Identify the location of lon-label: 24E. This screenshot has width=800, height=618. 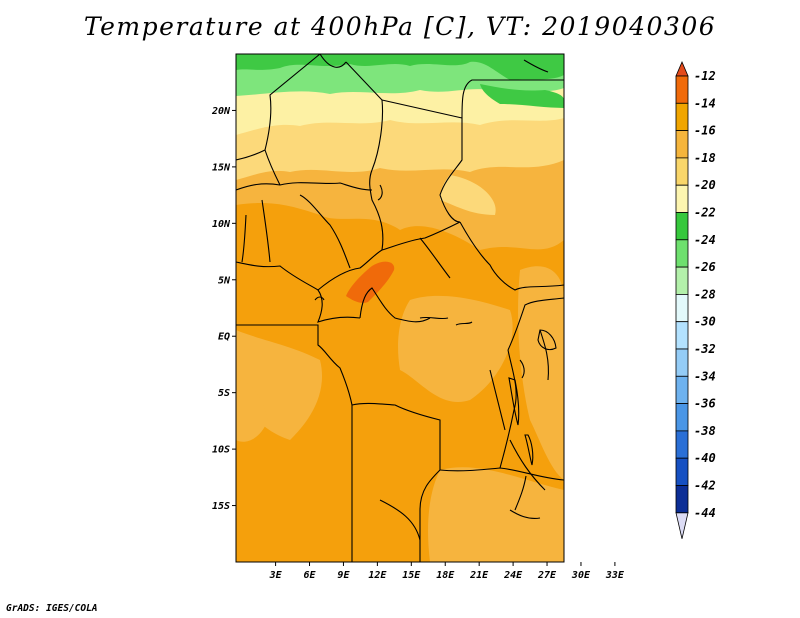
(513, 575).